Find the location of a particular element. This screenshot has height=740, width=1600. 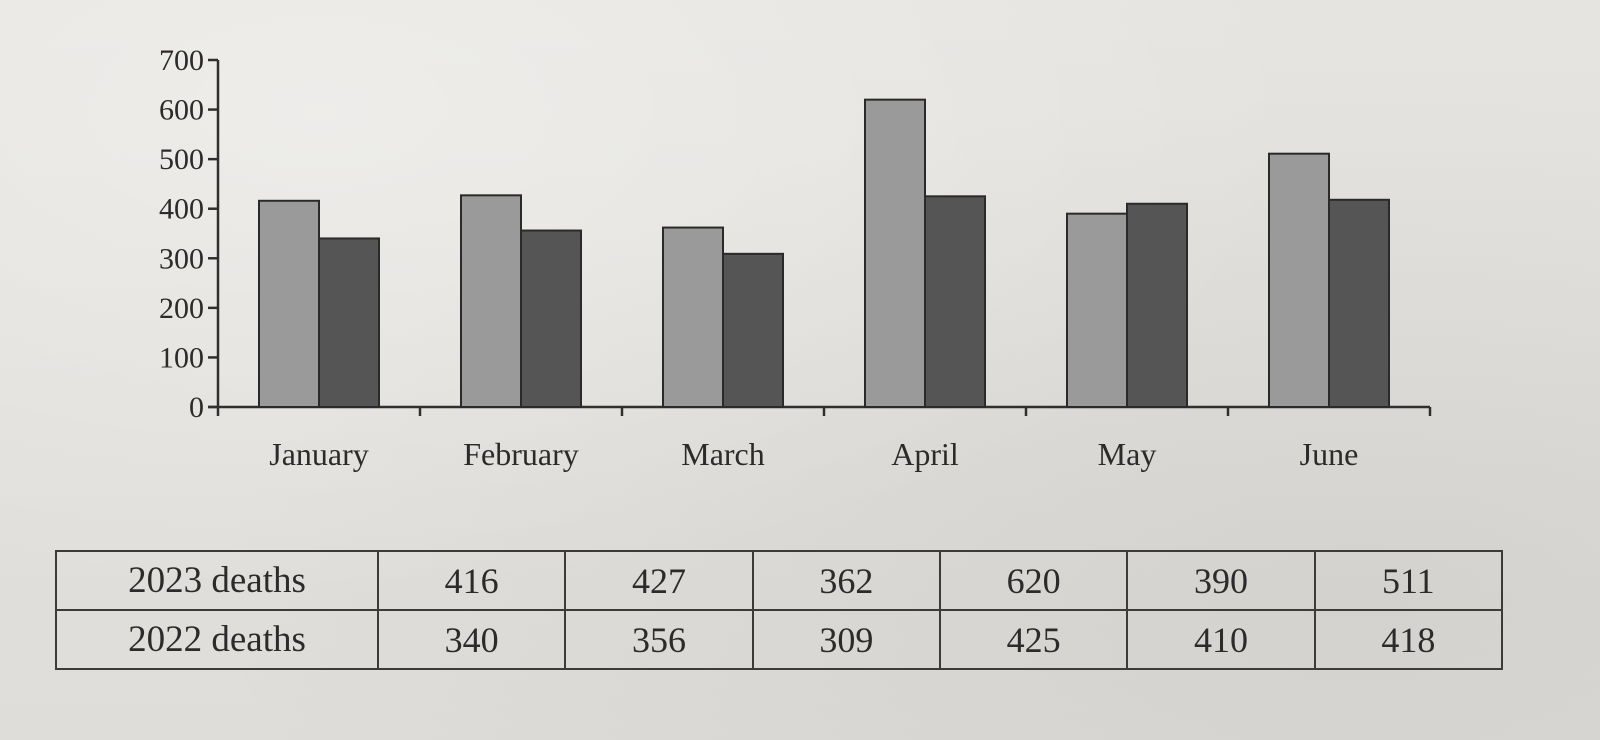

y-tick-label: 200 is located at coordinates (181, 308).